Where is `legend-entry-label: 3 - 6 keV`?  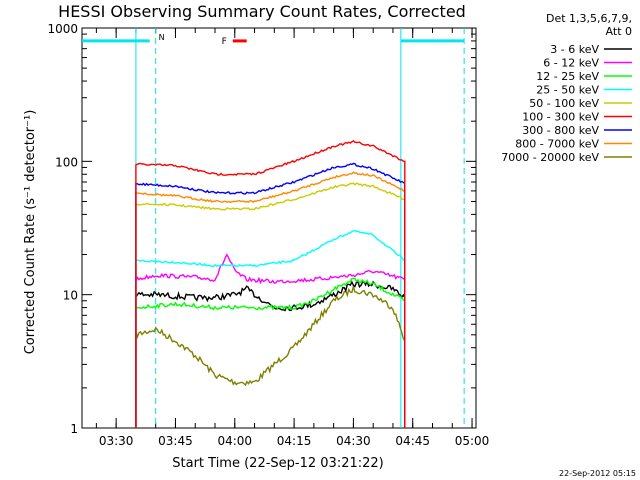
legend-entry-label: 3 - 6 keV is located at coordinates (574, 49).